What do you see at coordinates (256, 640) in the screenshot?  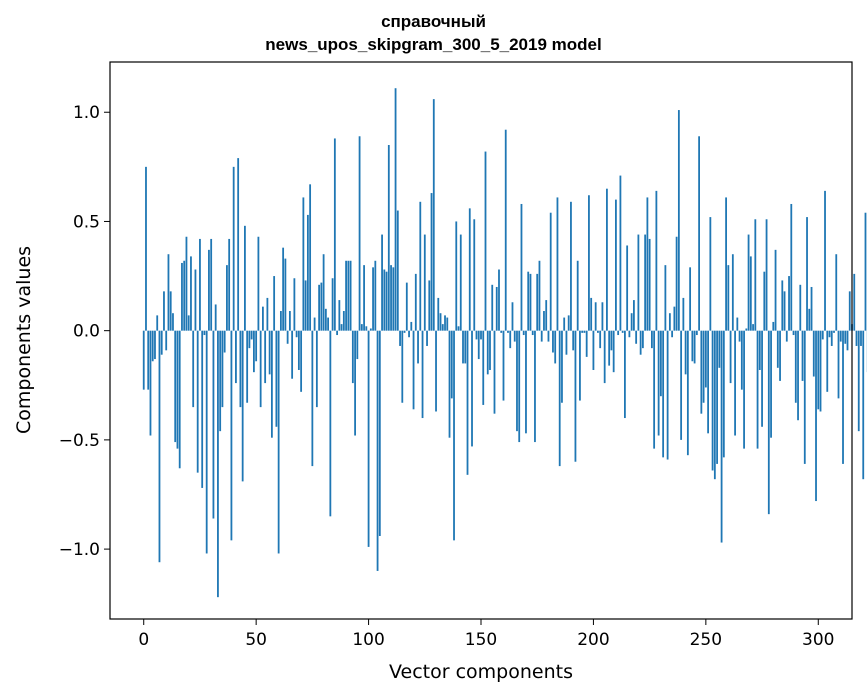 I see `x-tick-label: 50` at bounding box center [256, 640].